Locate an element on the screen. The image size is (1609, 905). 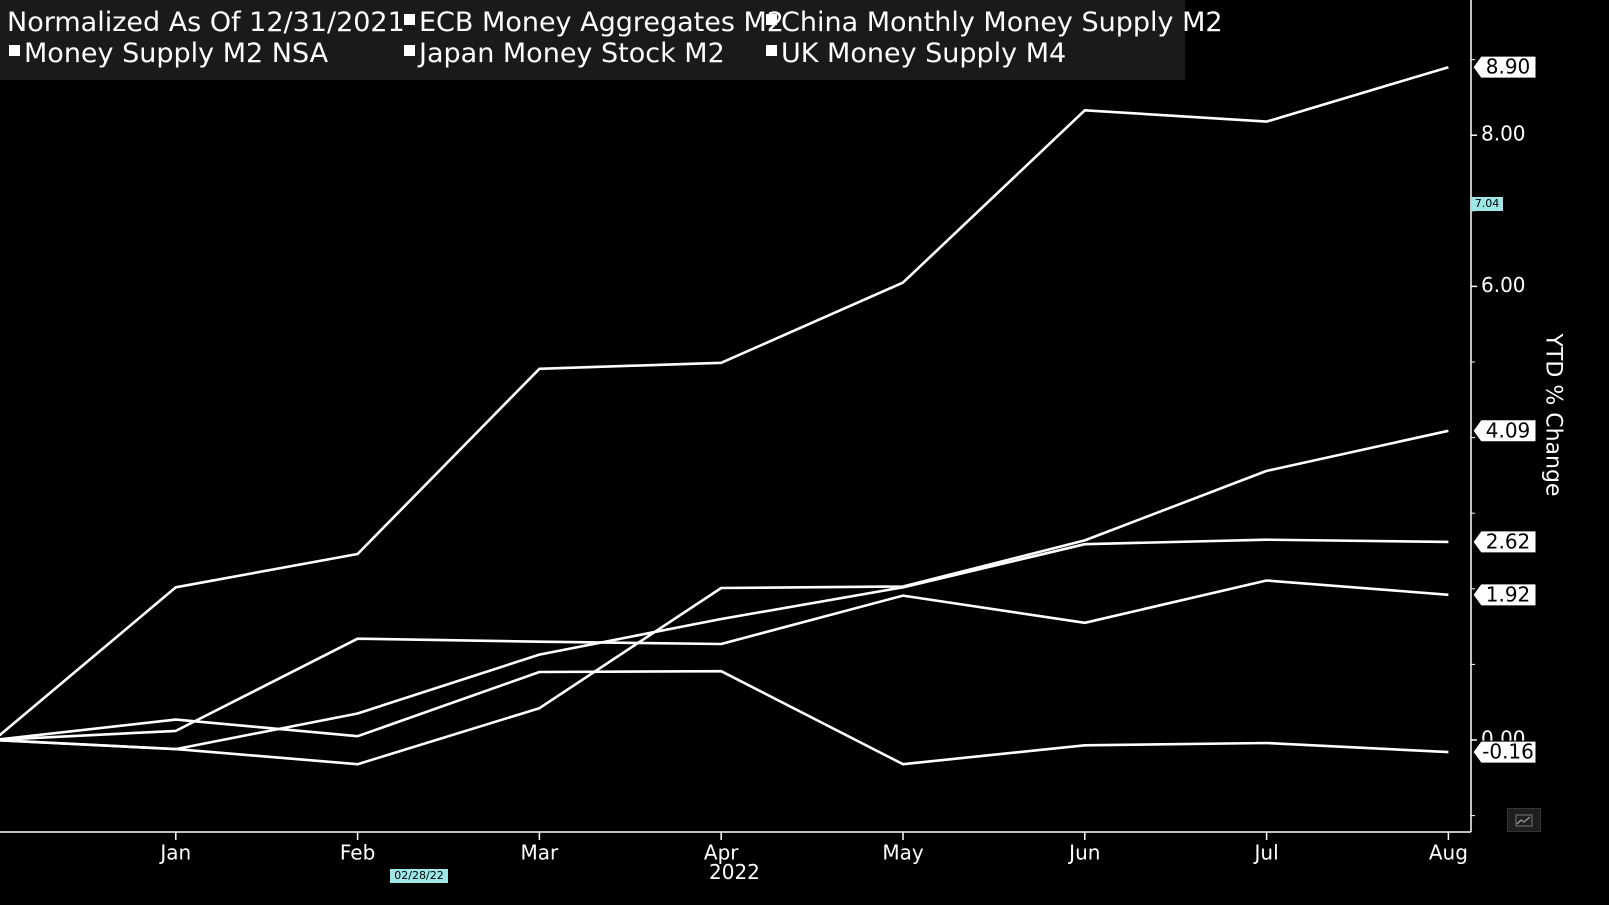
legend-item-japan: Japan Money Stock M2 is located at coordinates (564, 54).